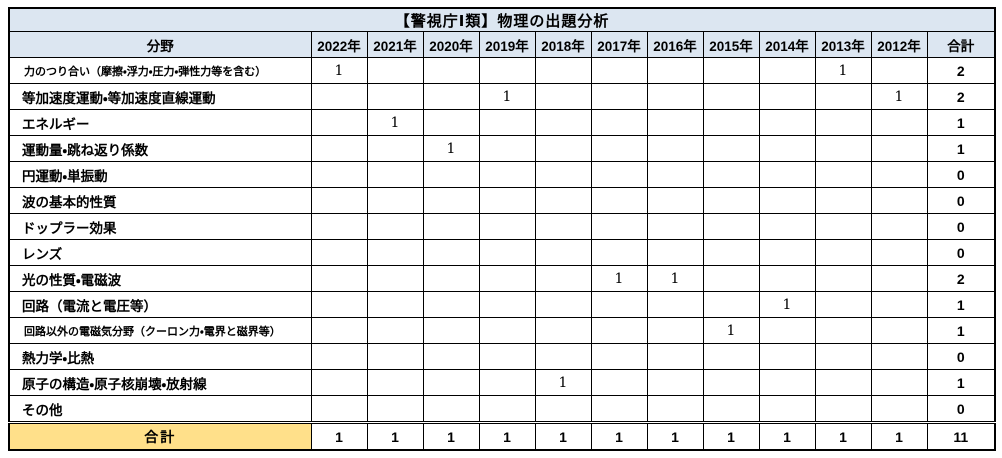 The image size is (1002, 458). What do you see at coordinates (160, 278) in the screenshot?
I see `category-cell: 光の性質・電磁波` at bounding box center [160, 278].